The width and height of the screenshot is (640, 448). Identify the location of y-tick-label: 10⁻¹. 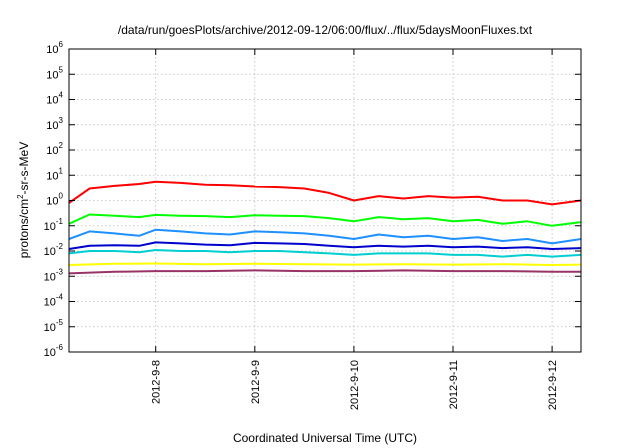
(54, 225).